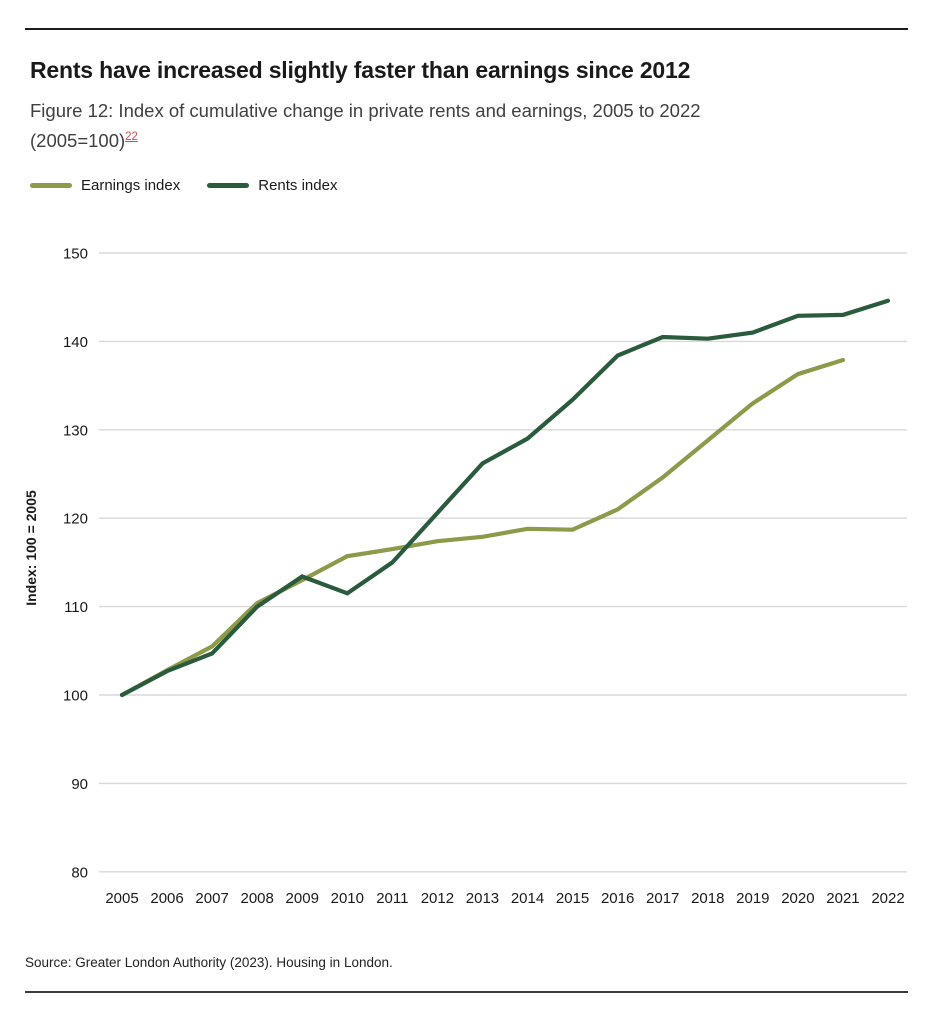 Image resolution: width=945 pixels, height=1024 pixels. What do you see at coordinates (256, 898) in the screenshot?
I see `x-tick-label: 2008` at bounding box center [256, 898].